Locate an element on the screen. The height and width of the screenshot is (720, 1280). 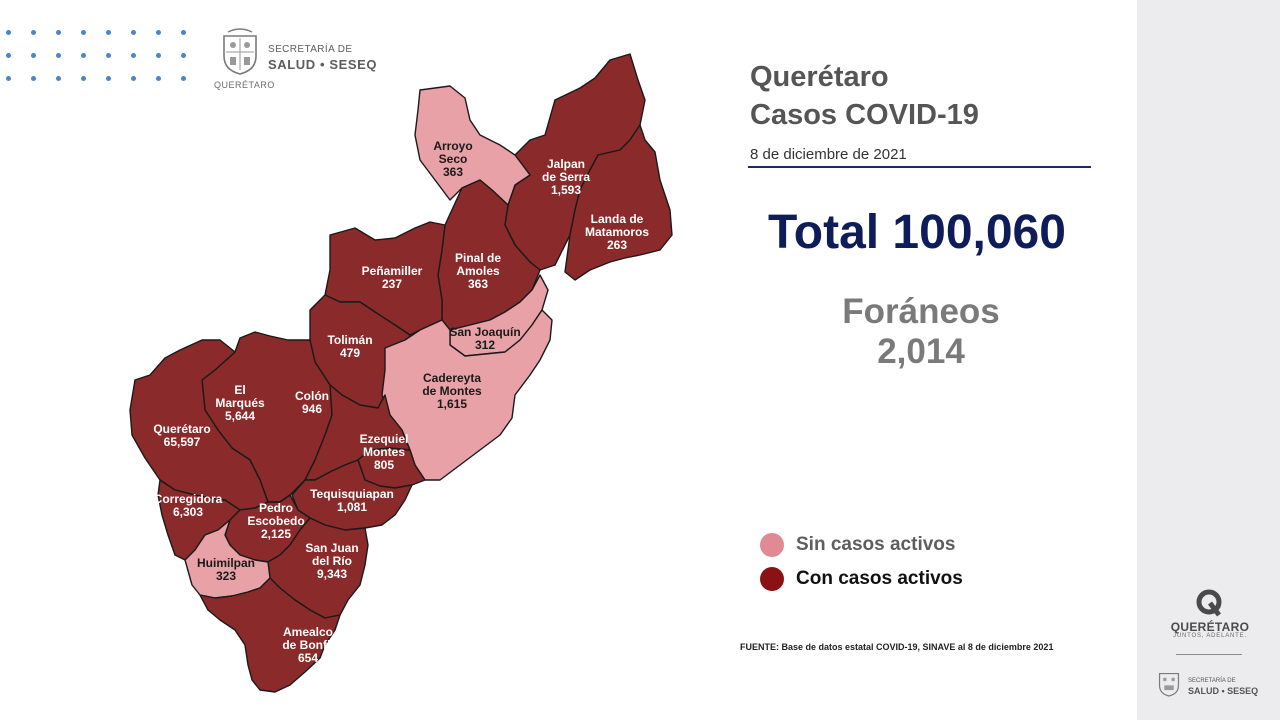
map-label-queretaro: Querétaro 65,597 is located at coordinates (181, 436).